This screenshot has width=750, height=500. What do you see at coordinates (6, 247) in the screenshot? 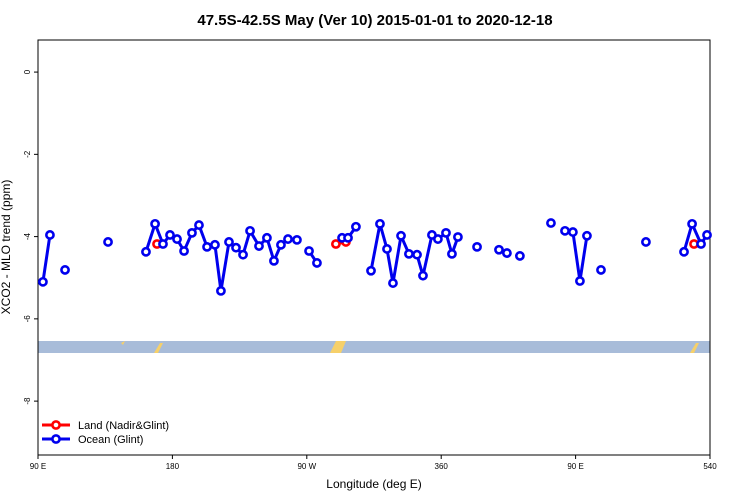
I see `y-axis-label: XCO2 - MLO trend (ppm)` at bounding box center [6, 247].